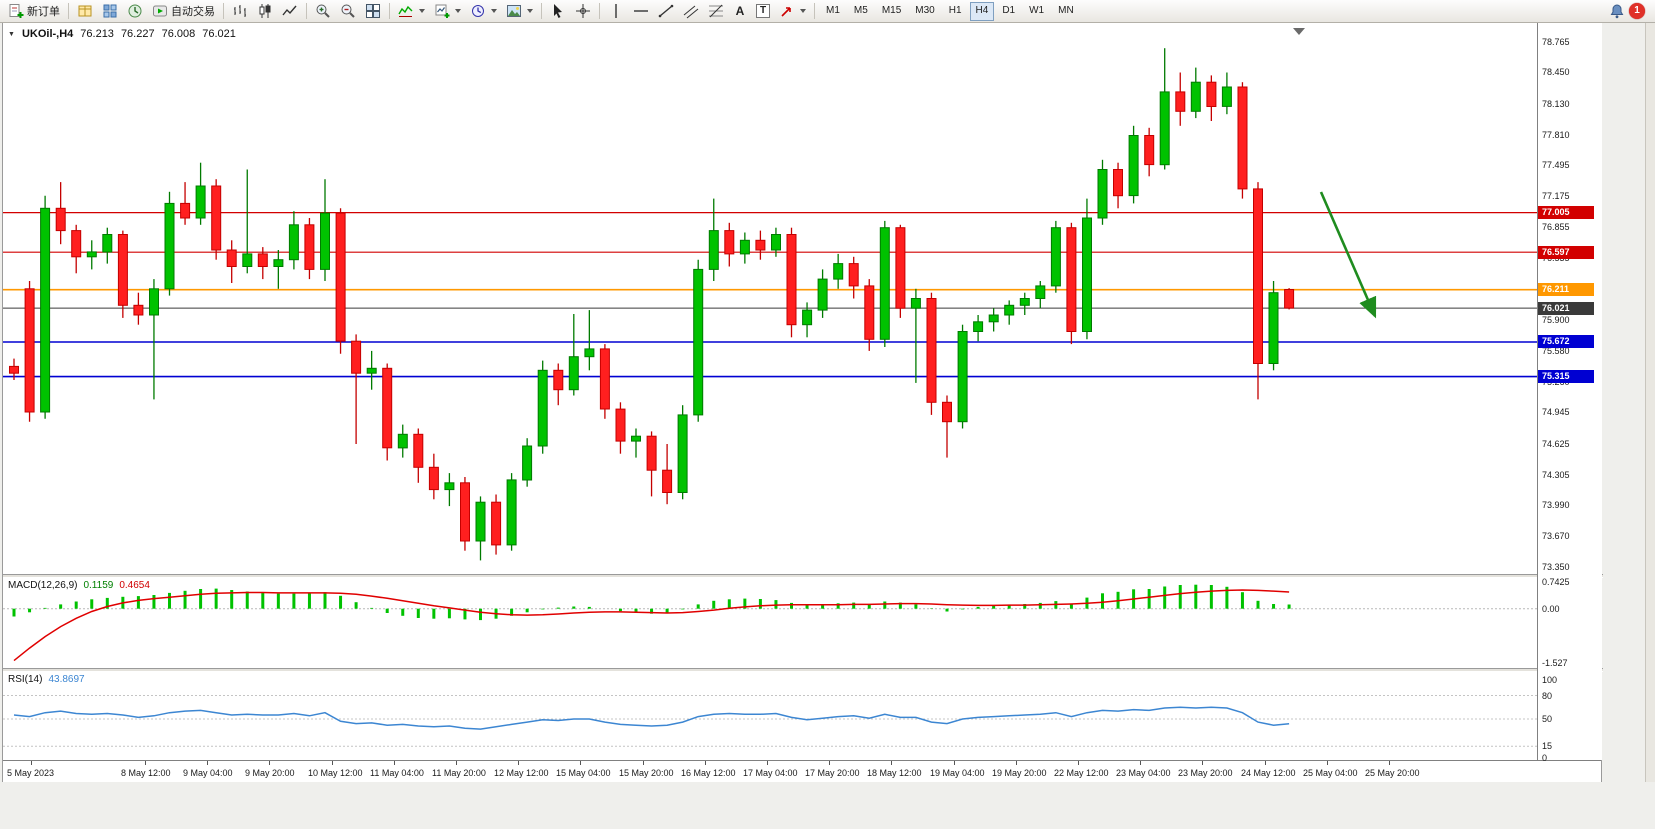 This screenshot has width=1655, height=829. What do you see at coordinates (183, 11) in the screenshot?
I see `autotrading-button: 自动交易` at bounding box center [183, 11].